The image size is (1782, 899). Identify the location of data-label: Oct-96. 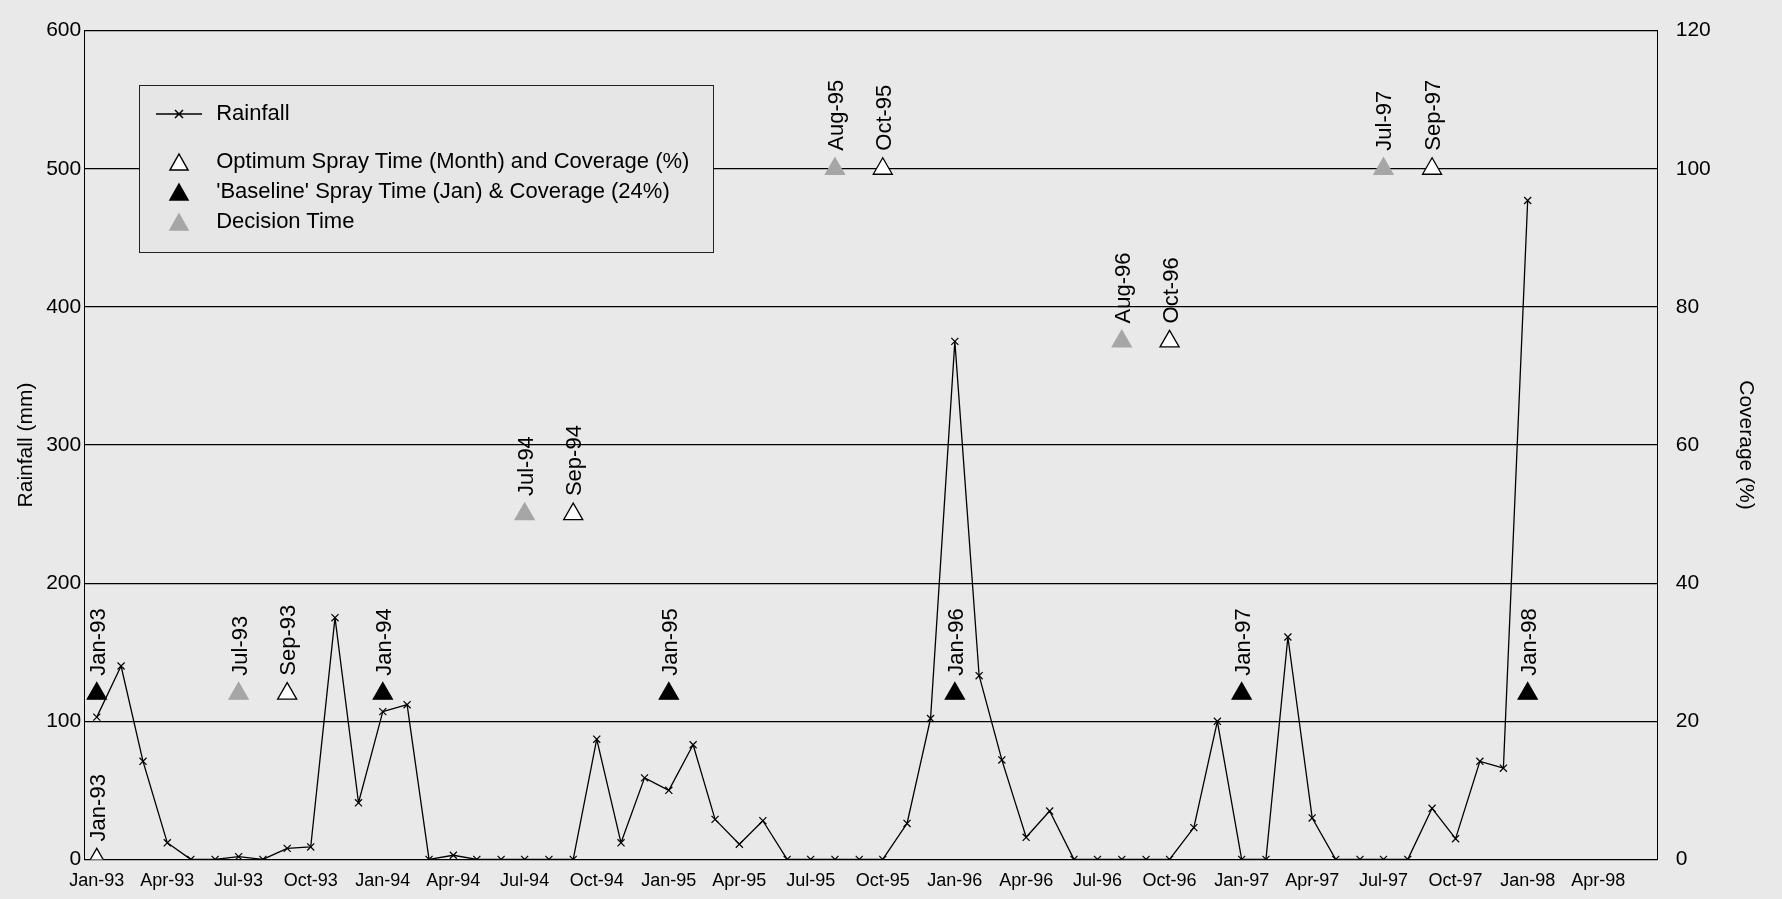
(1170, 290).